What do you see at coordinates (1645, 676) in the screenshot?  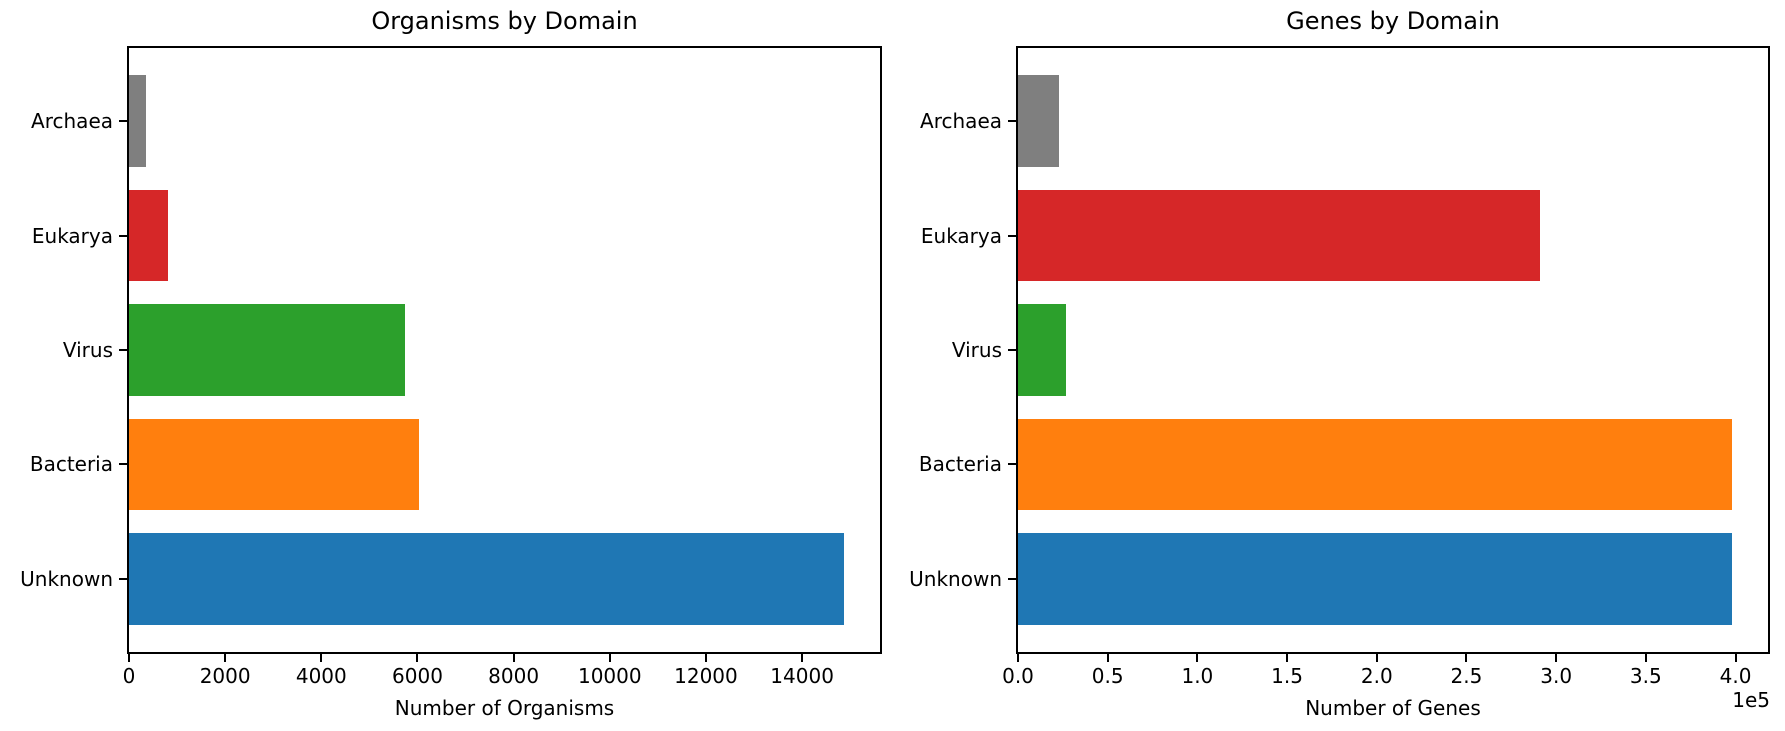 I see `x-tick-label: 3.5` at bounding box center [1645, 676].